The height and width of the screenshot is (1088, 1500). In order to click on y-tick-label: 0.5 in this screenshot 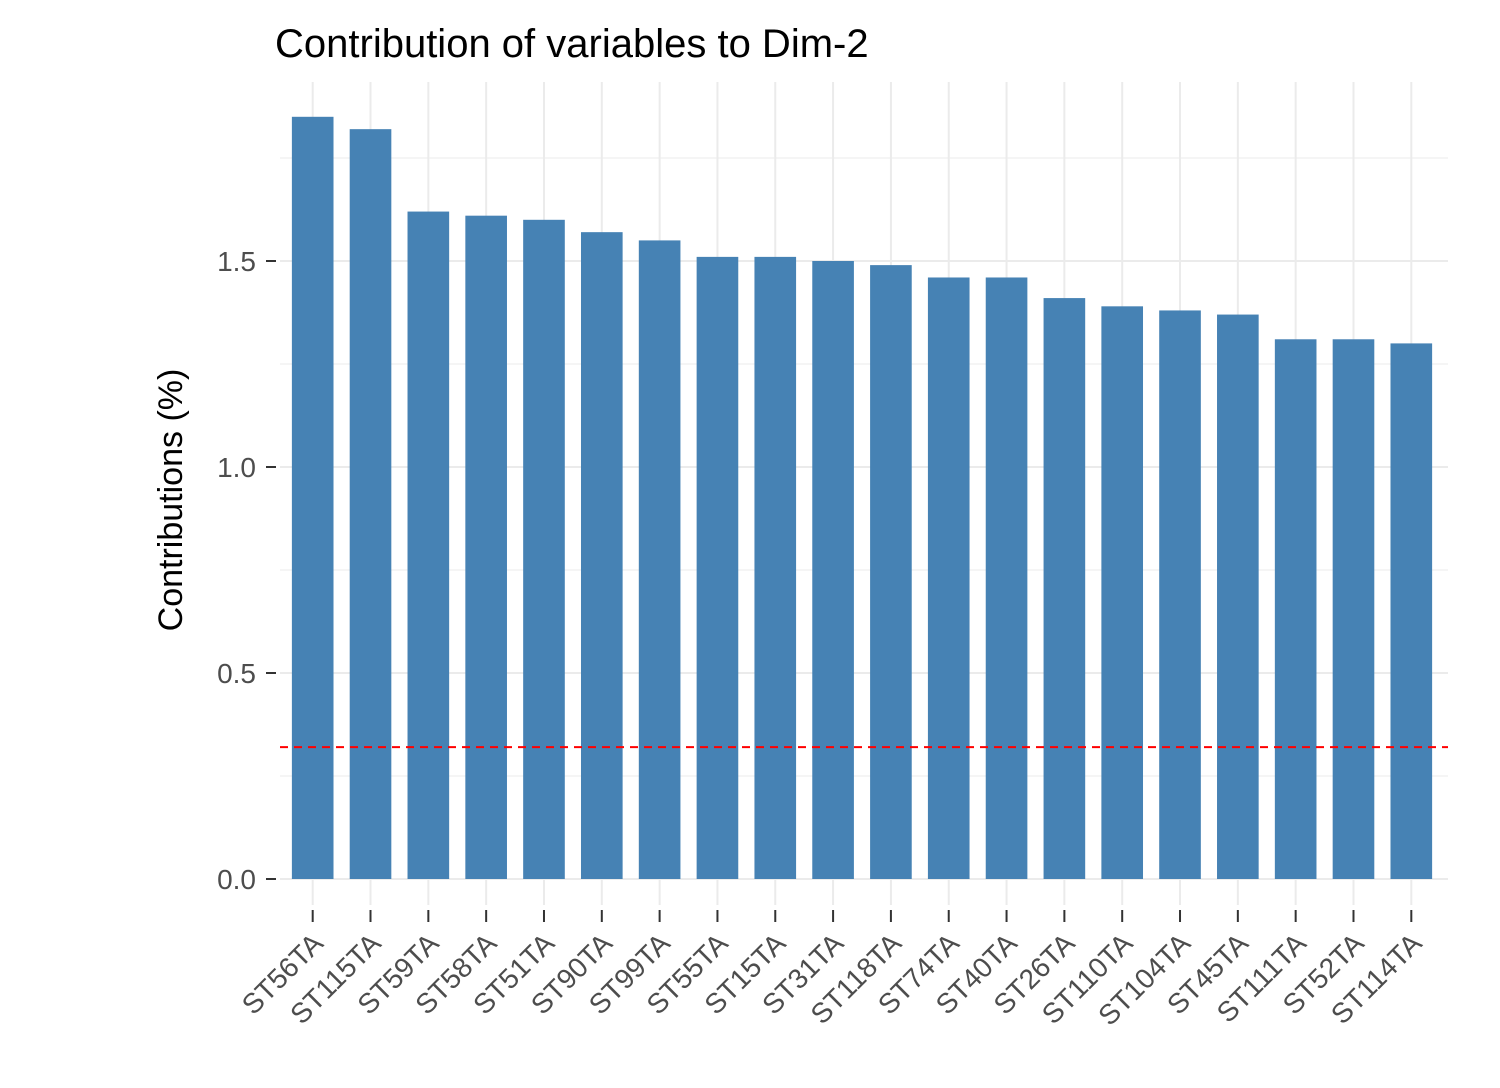, I will do `click(236, 673)`.